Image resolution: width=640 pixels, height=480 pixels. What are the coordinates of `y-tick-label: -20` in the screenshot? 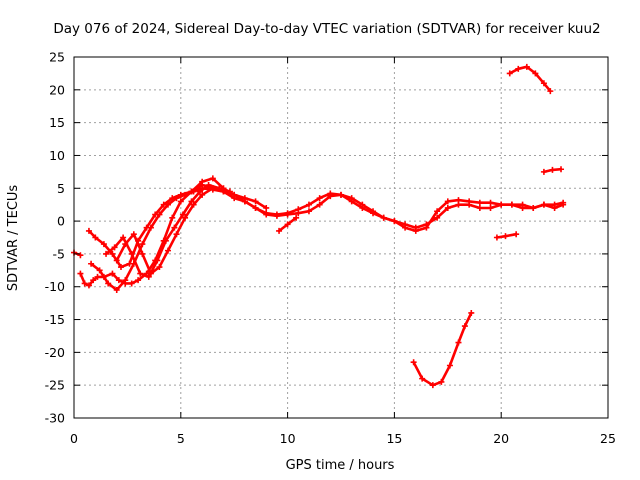 It's located at (55, 352).